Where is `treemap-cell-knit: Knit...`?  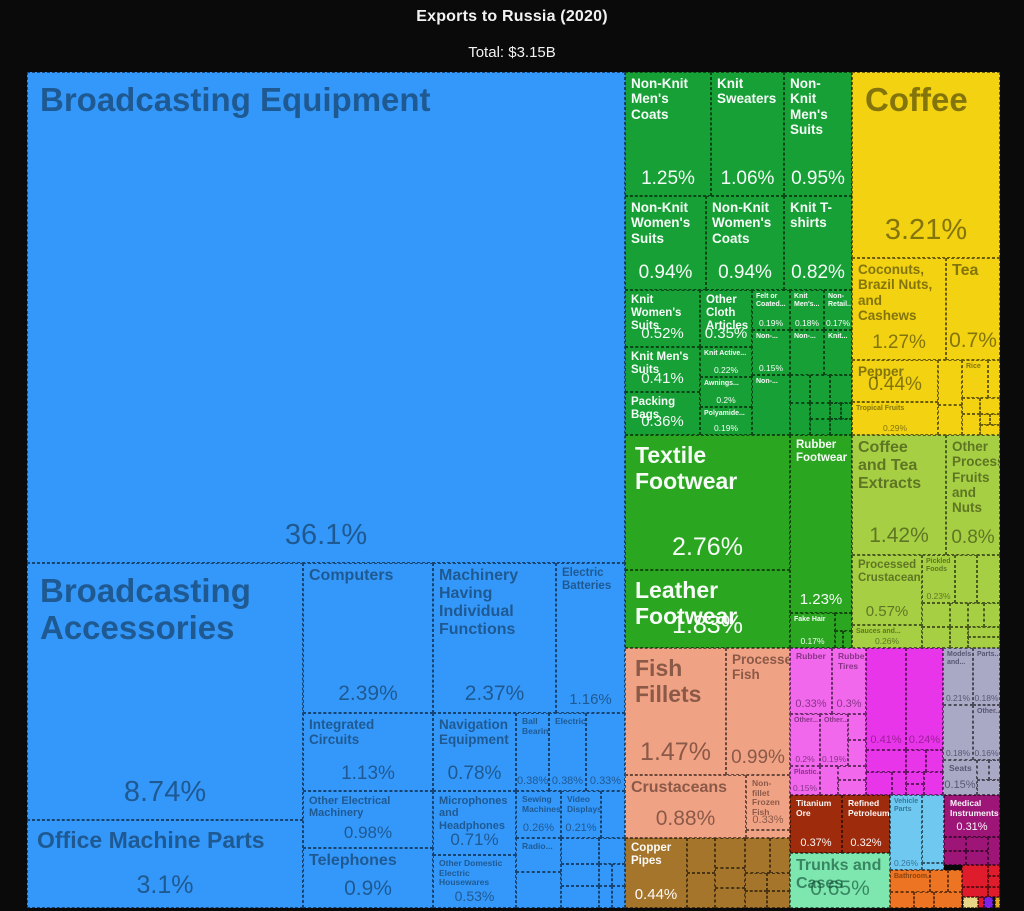 treemap-cell-knit: Knit... is located at coordinates (838, 352).